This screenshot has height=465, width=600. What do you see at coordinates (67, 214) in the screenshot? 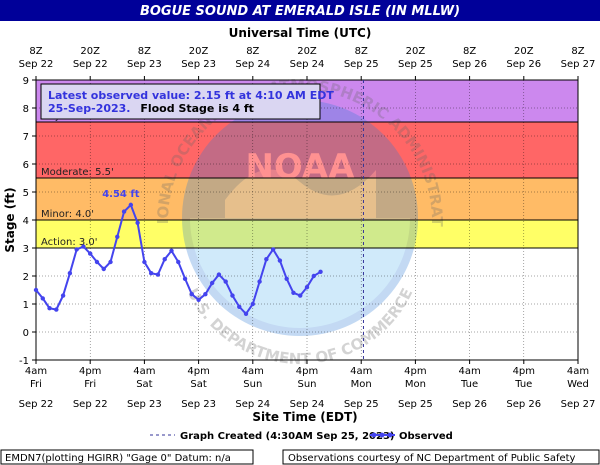
I see `flood-band-label: Minor: 4.0'` at bounding box center [67, 214].